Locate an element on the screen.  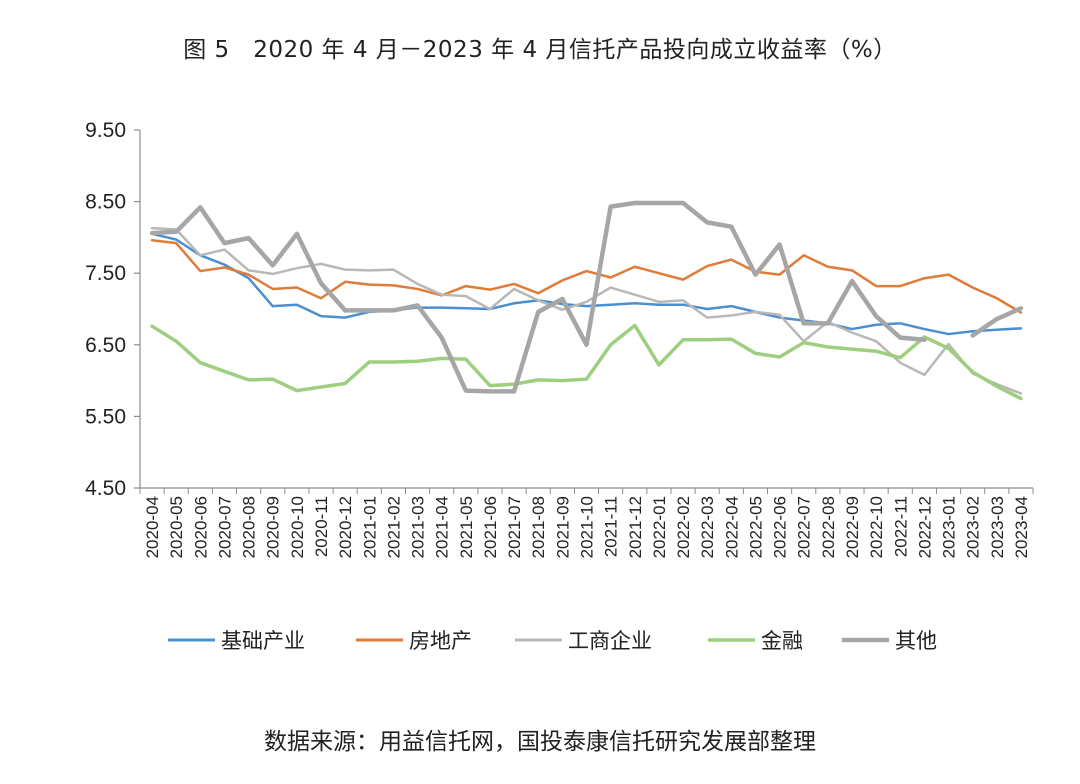
x-tick-label: 2020-09 is located at coordinates (273, 527).